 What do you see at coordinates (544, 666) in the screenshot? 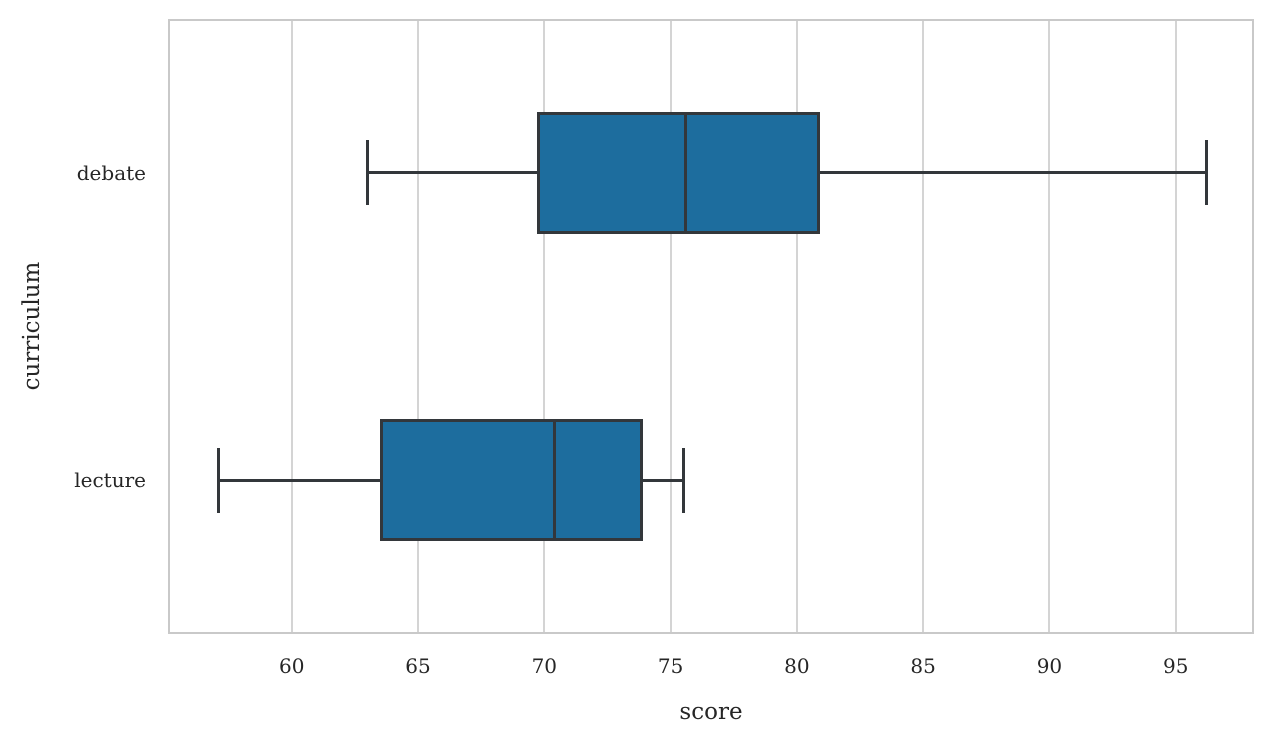
I see `x-tick-label-70: 70` at bounding box center [544, 666].